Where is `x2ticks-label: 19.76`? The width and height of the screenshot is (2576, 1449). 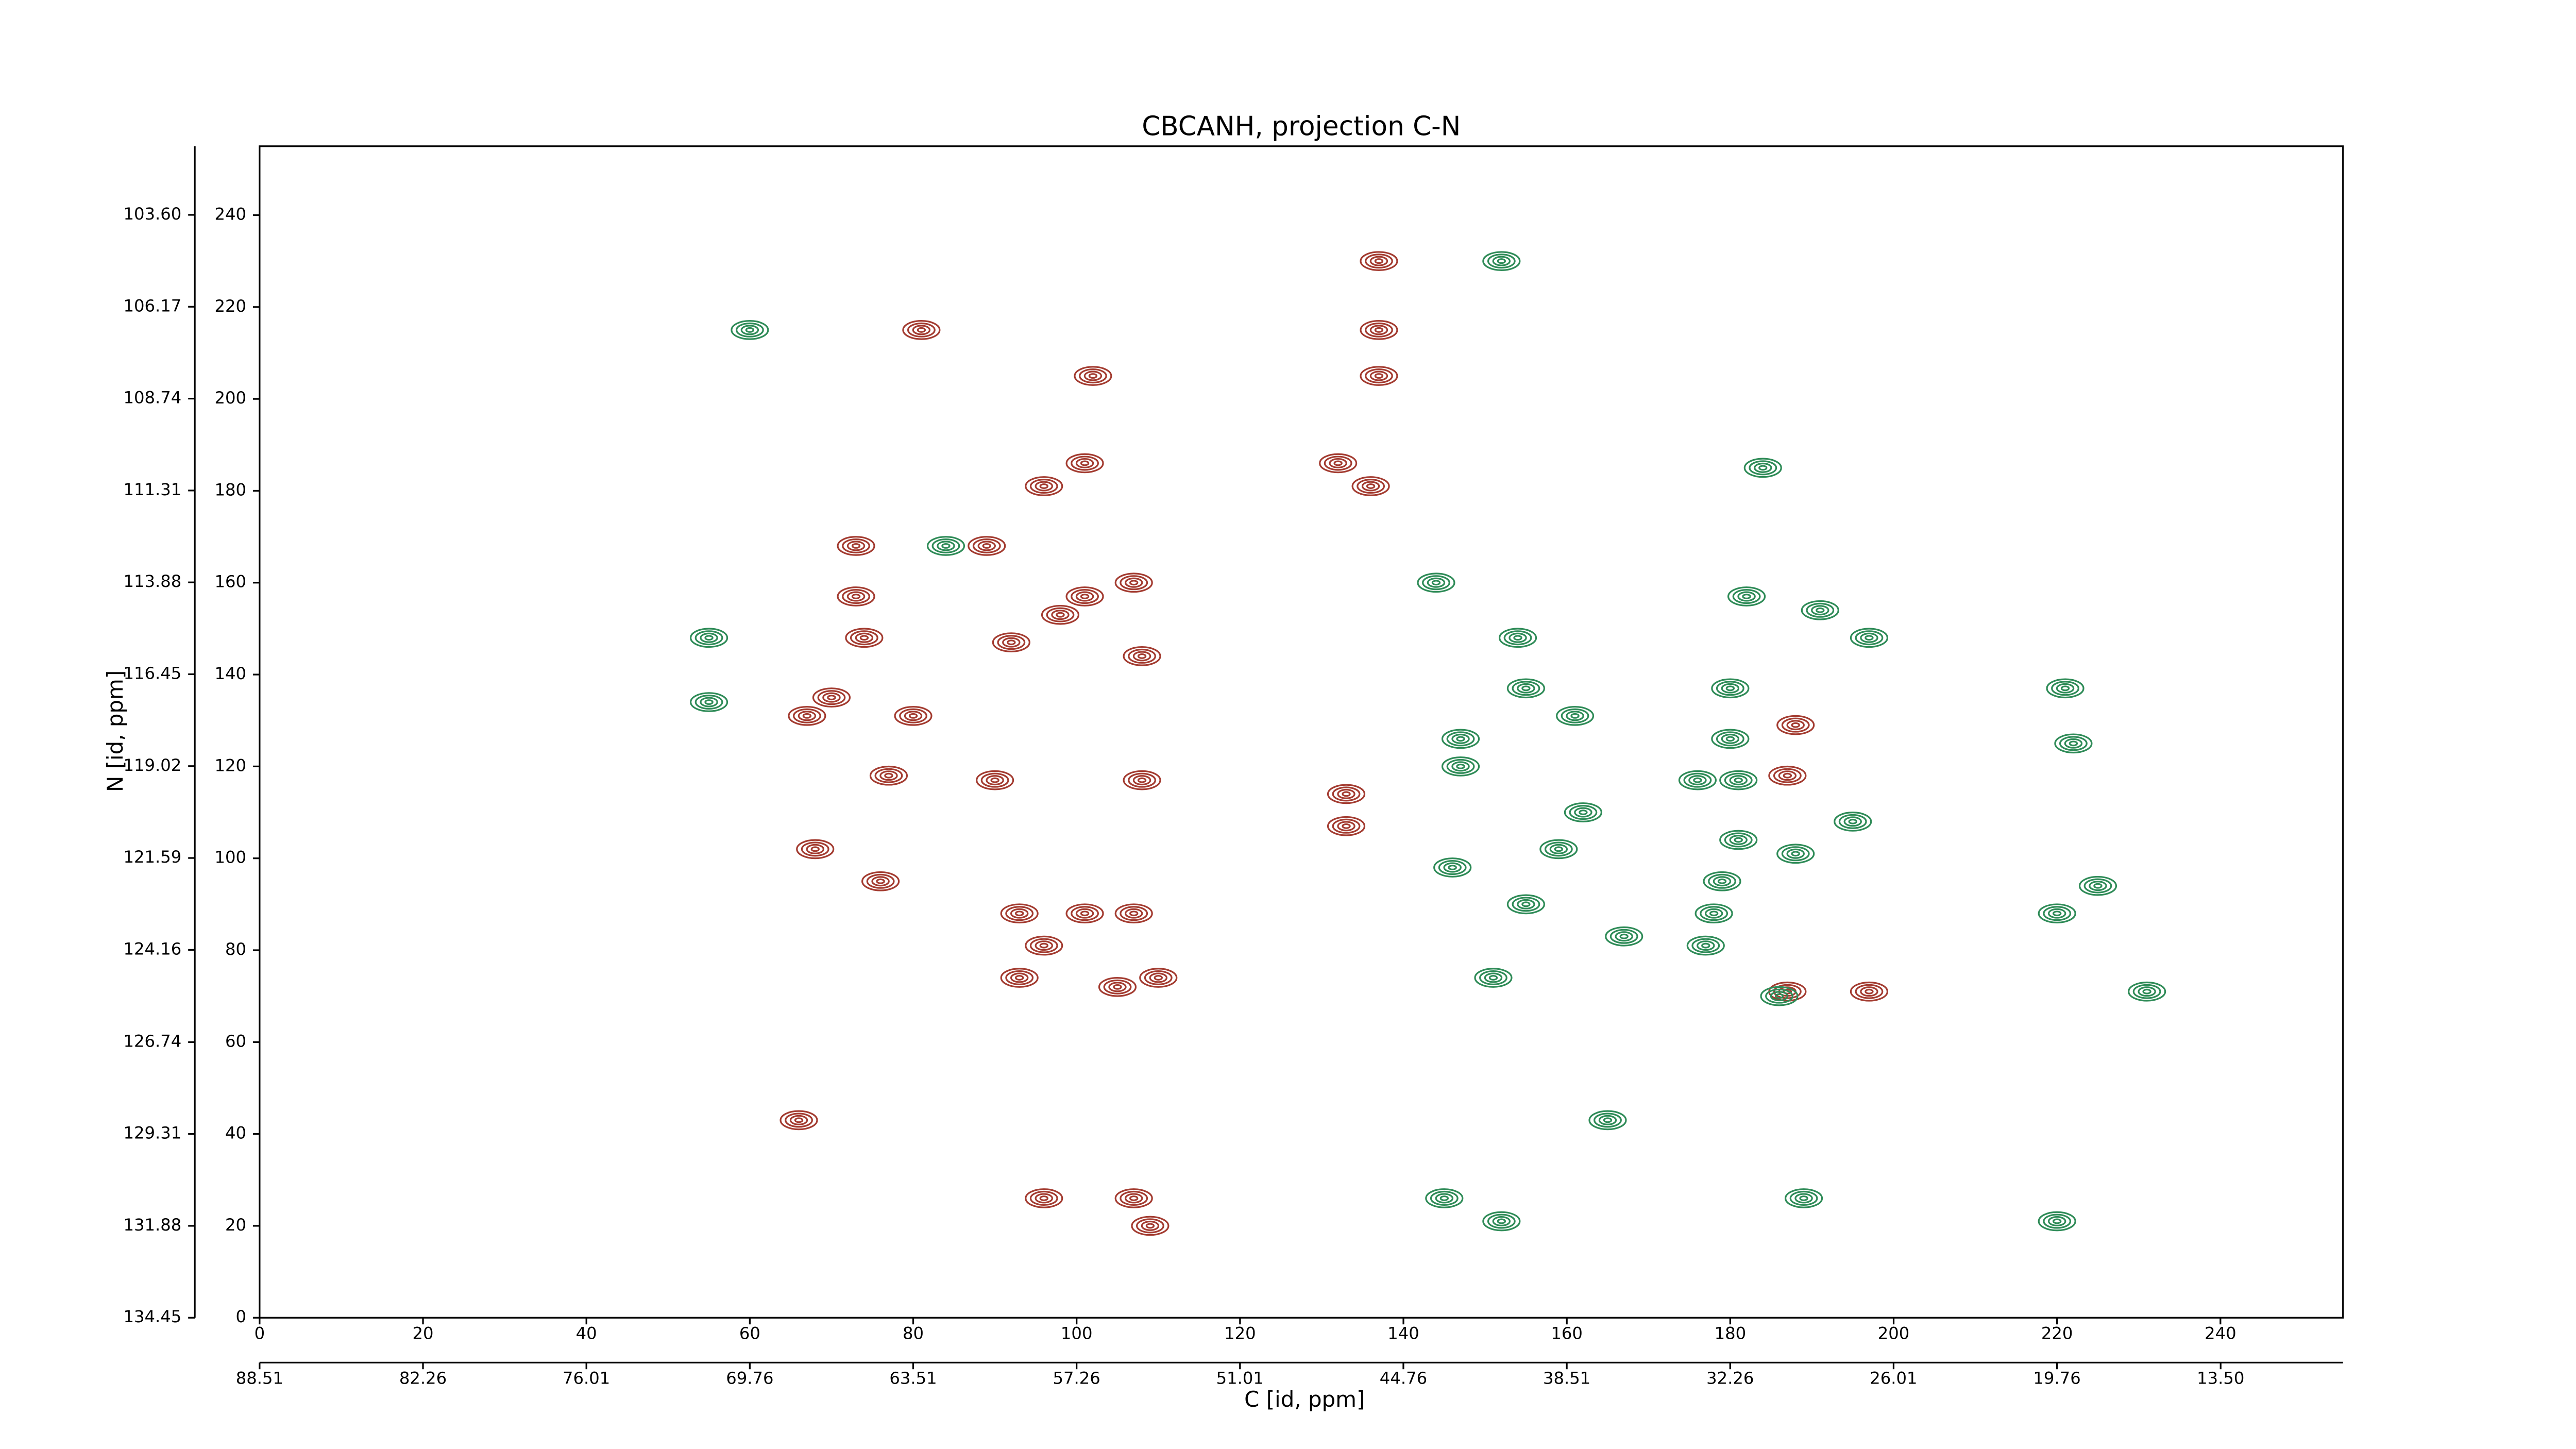
x2ticks-label: 19.76 is located at coordinates (2056, 1378).